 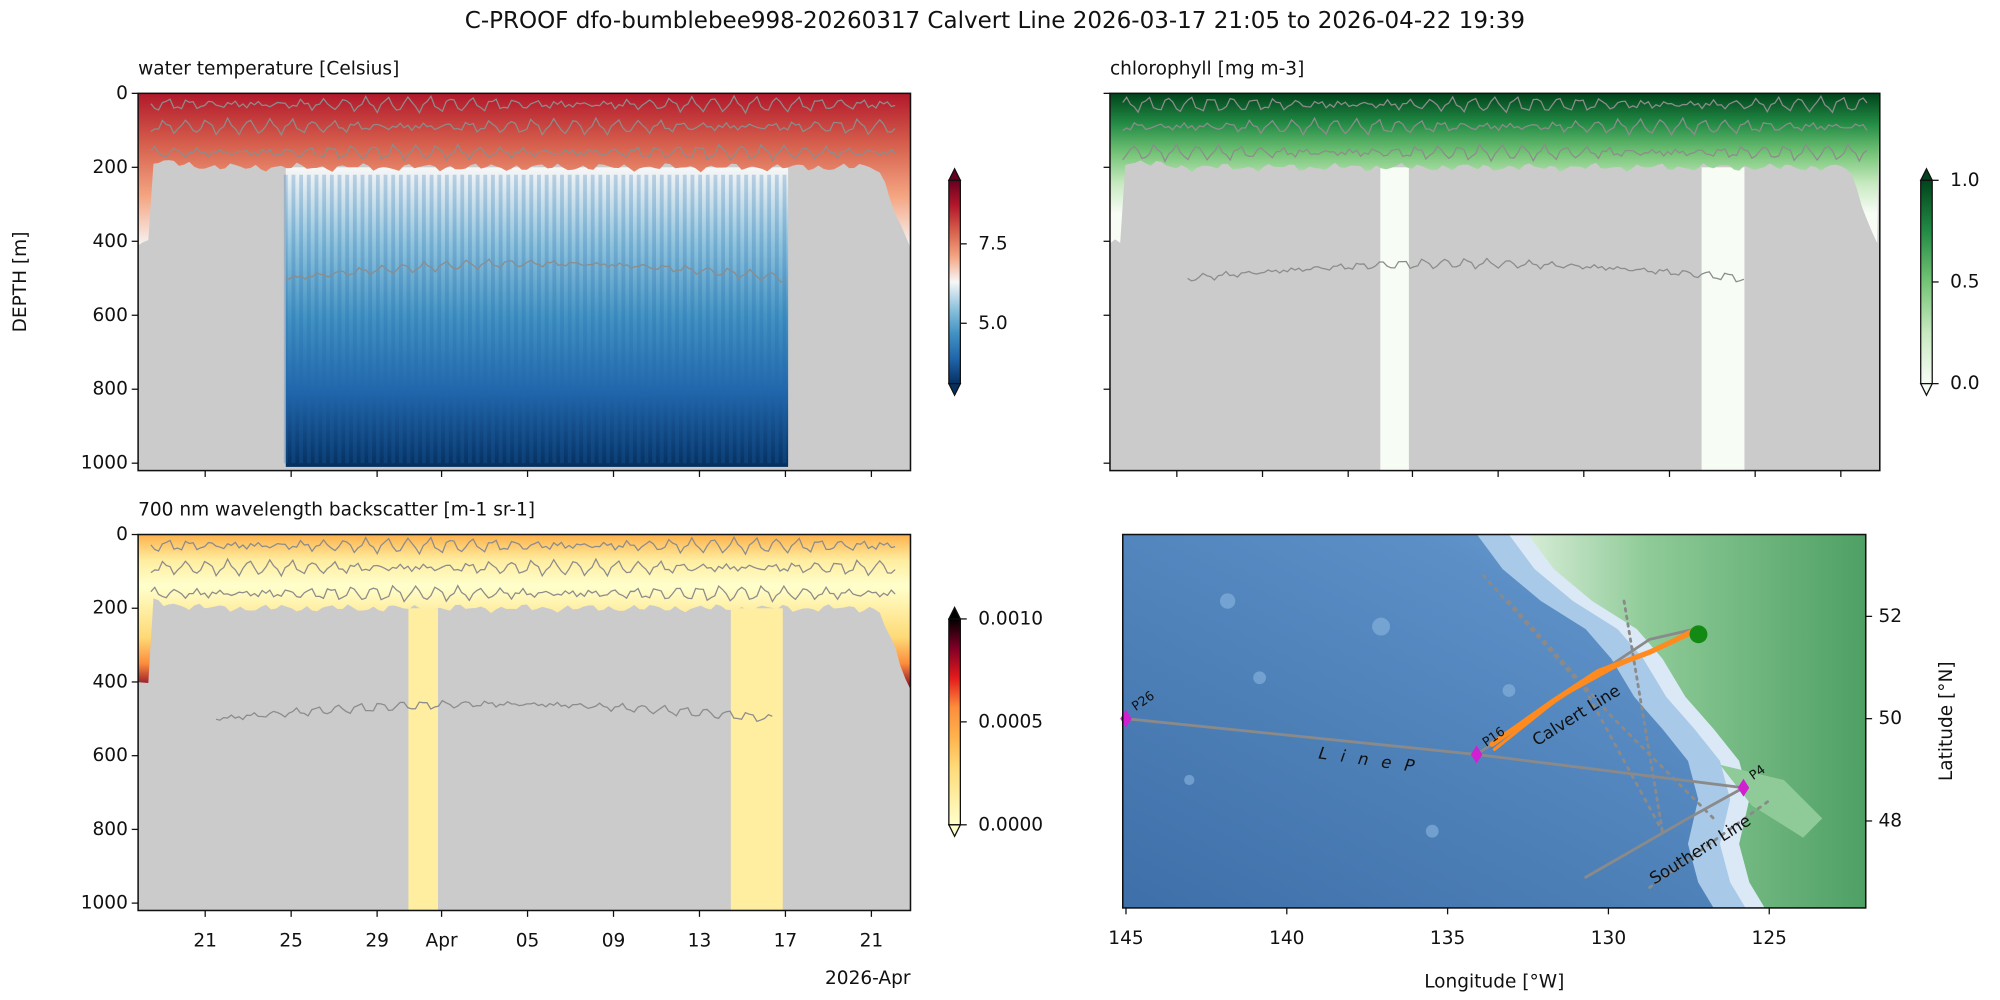 I want to click on x-tick-label: 140, so click(x=1286, y=938).